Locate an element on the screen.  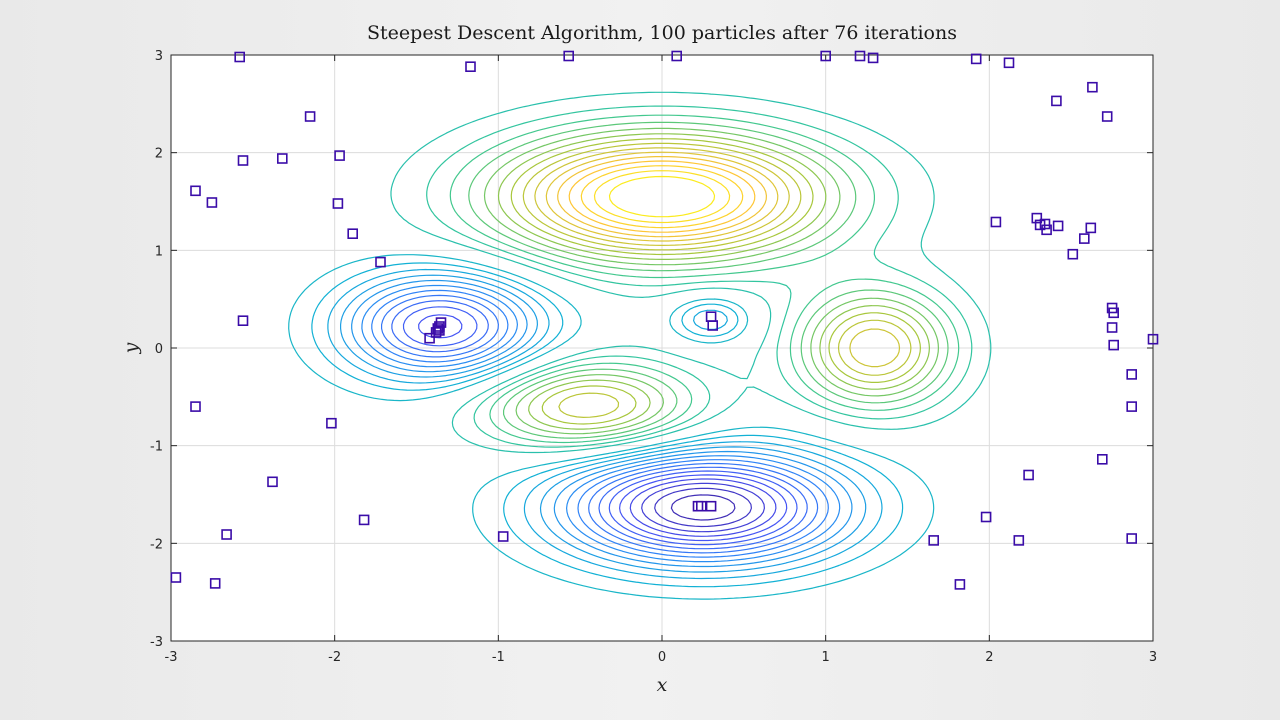
x-tick-label: -2 is located at coordinates (334, 657).